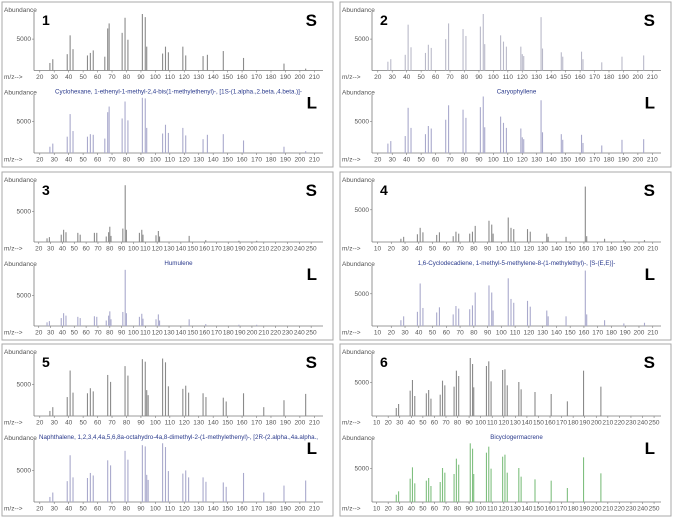  What do you see at coordinates (378, 249) in the screenshot?
I see `x-tick-label: 10` at bounding box center [378, 249].